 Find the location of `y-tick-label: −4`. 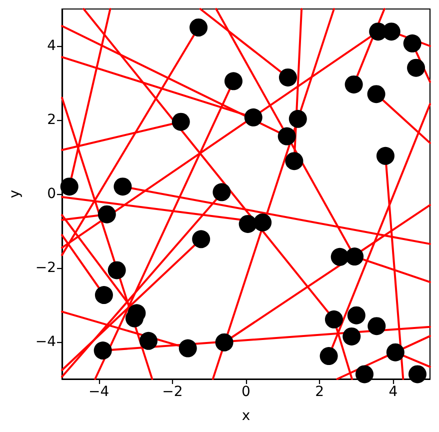

y-tick-label: −4 is located at coordinates (45, 342).